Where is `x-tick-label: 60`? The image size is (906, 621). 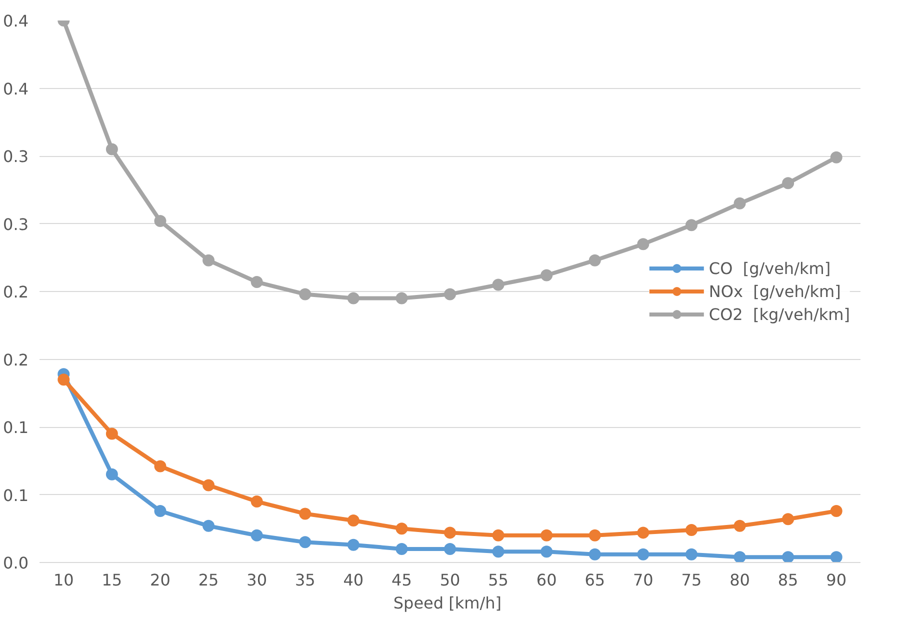
x-tick-label: 60 is located at coordinates (546, 580).